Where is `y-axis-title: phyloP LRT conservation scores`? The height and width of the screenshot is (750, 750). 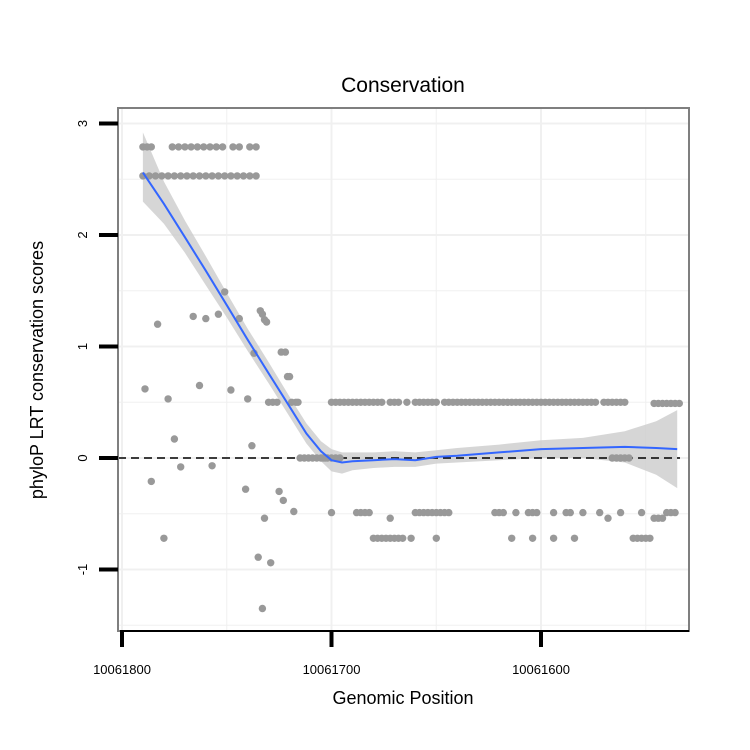
y-axis-title: phyloP LRT conservation scores is located at coordinates (37, 370).